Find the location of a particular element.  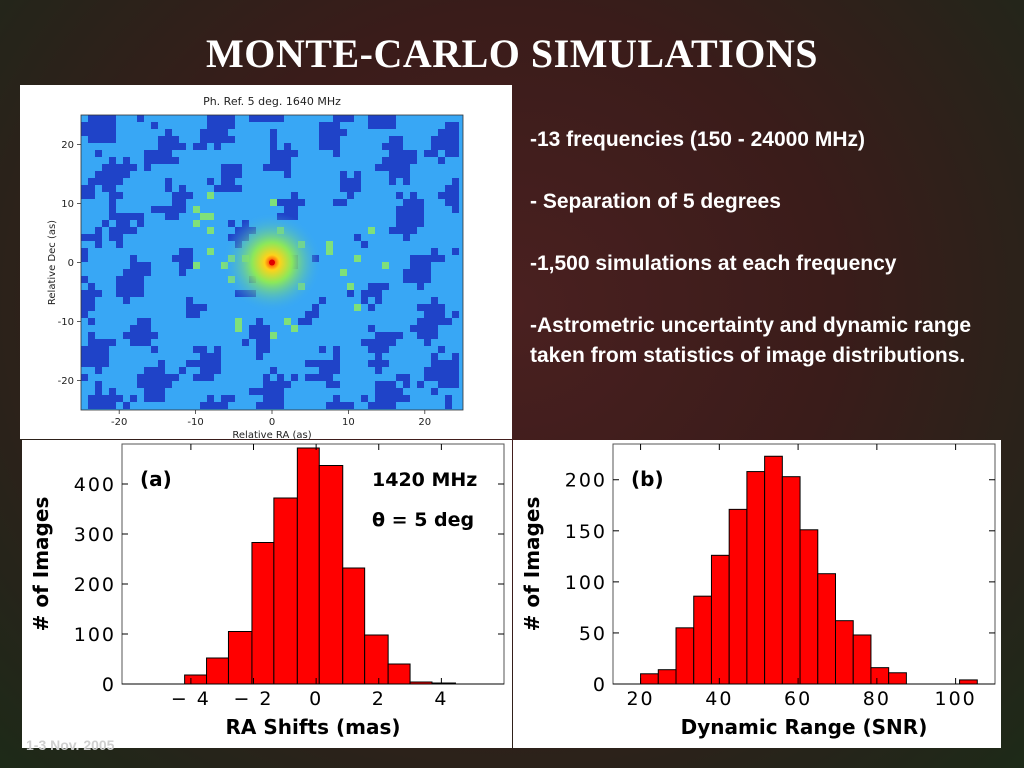

map-peak-point is located at coordinates (272, 262).